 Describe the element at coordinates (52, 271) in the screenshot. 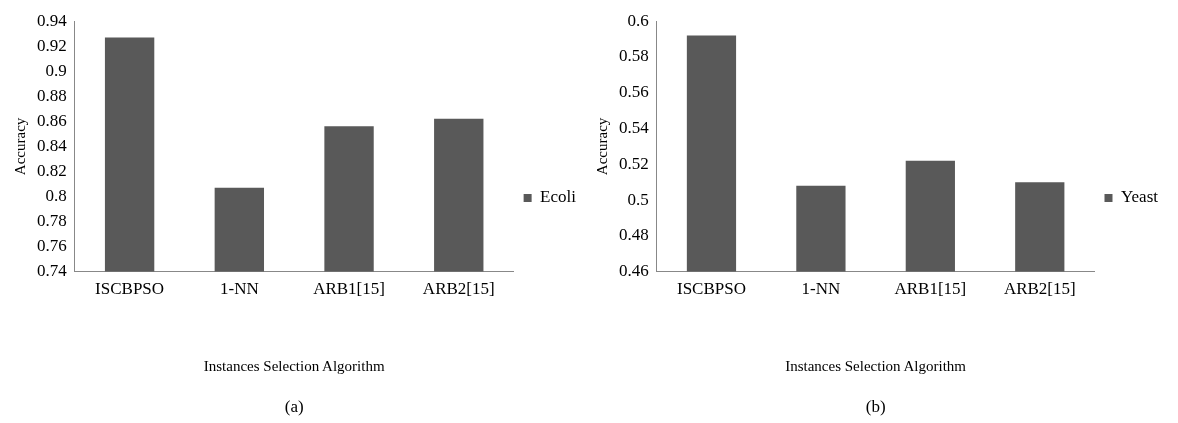

I see `y-tick-label: 0.74` at that location.